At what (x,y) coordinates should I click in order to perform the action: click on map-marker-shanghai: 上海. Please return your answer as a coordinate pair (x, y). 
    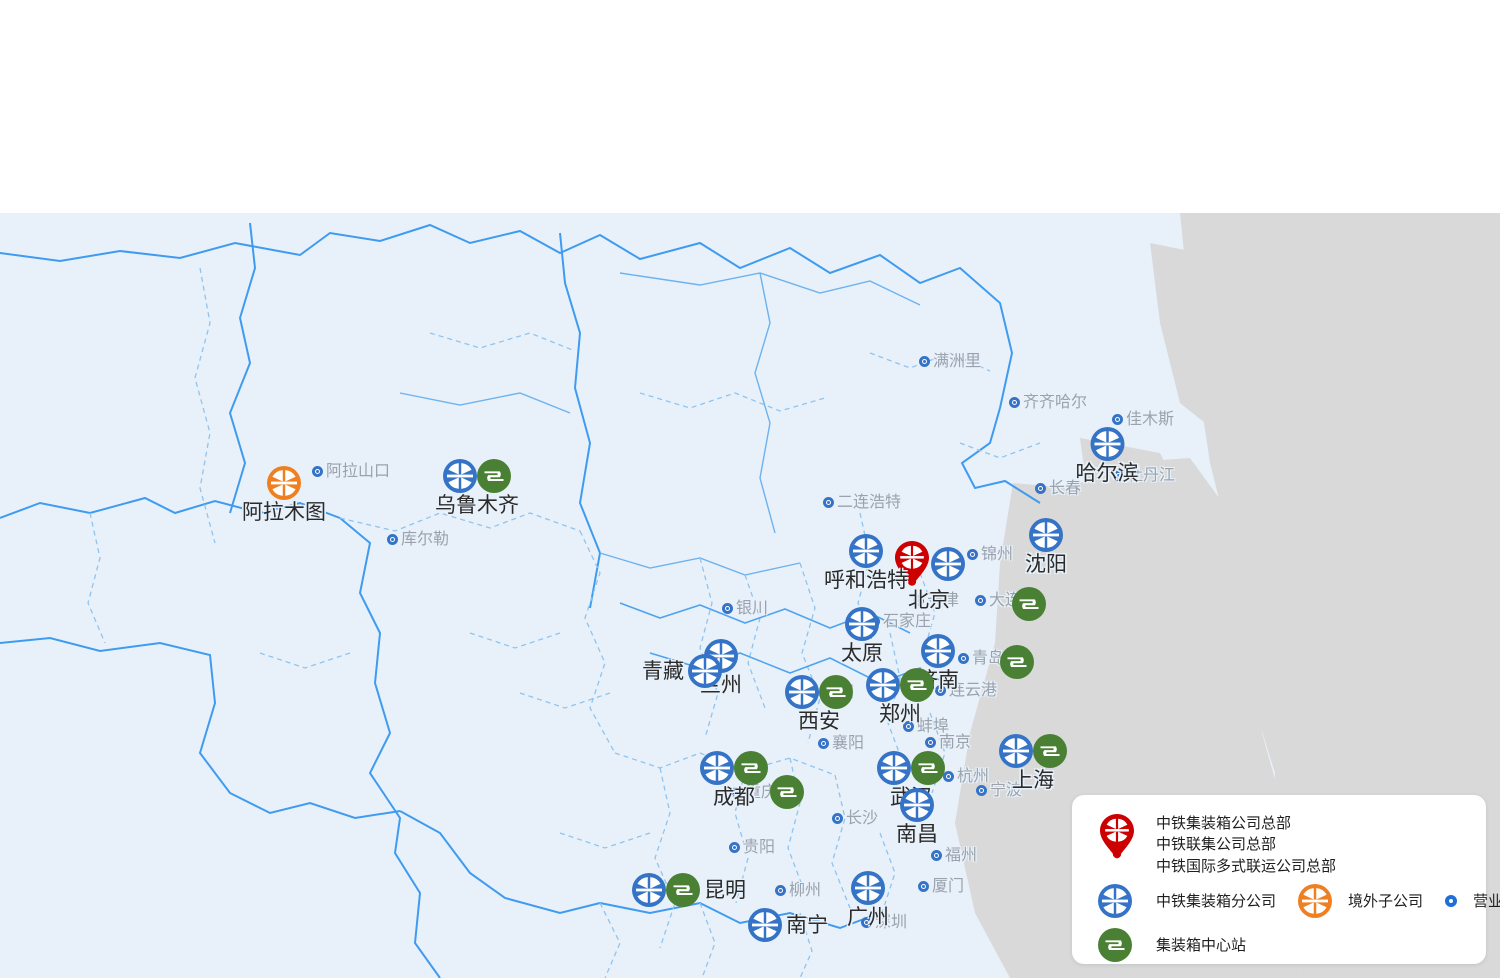
    Looking at the image, I should click on (1033, 762).